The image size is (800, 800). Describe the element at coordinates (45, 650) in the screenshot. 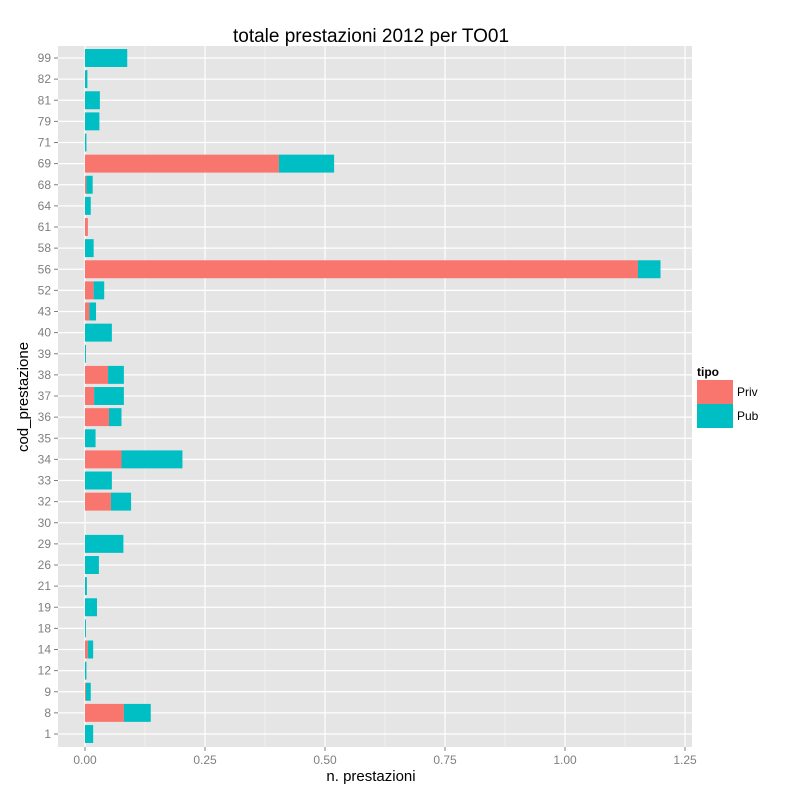

I see `y-tick-label: 14` at that location.